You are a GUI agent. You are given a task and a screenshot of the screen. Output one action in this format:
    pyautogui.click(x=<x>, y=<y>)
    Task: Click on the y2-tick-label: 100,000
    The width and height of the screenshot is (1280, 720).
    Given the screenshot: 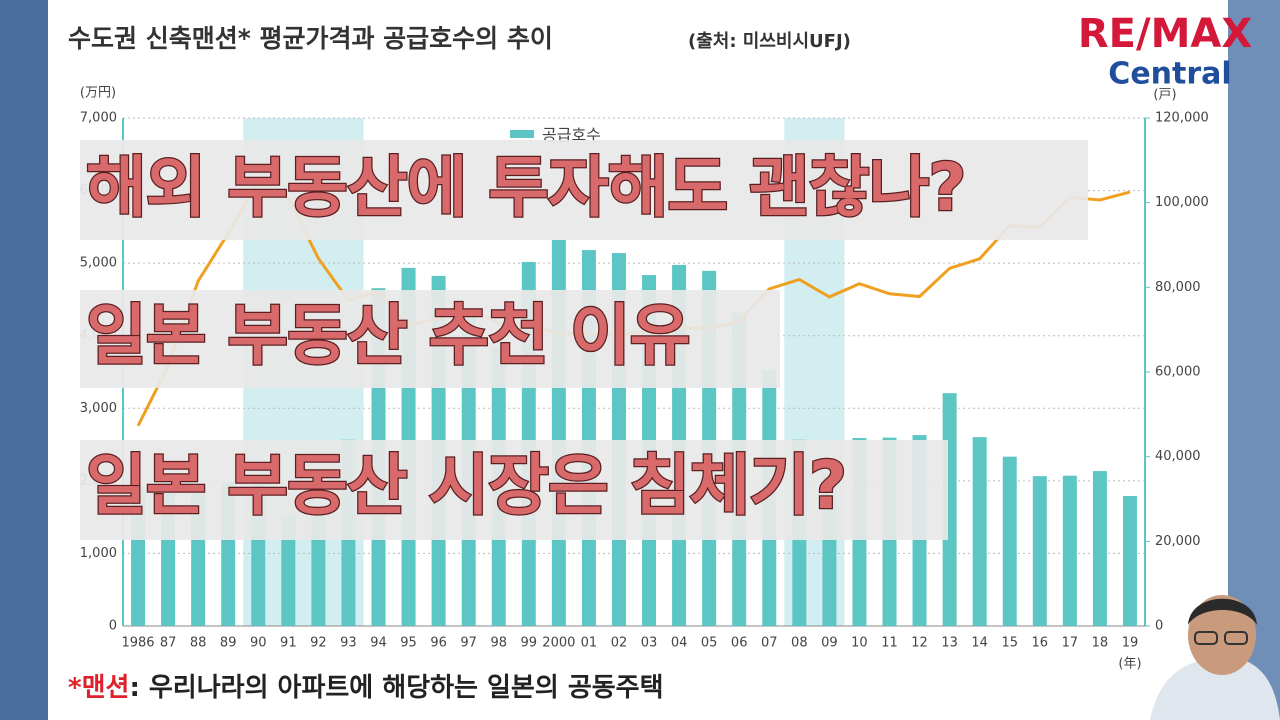 What is the action you would take?
    pyautogui.click(x=1182, y=202)
    